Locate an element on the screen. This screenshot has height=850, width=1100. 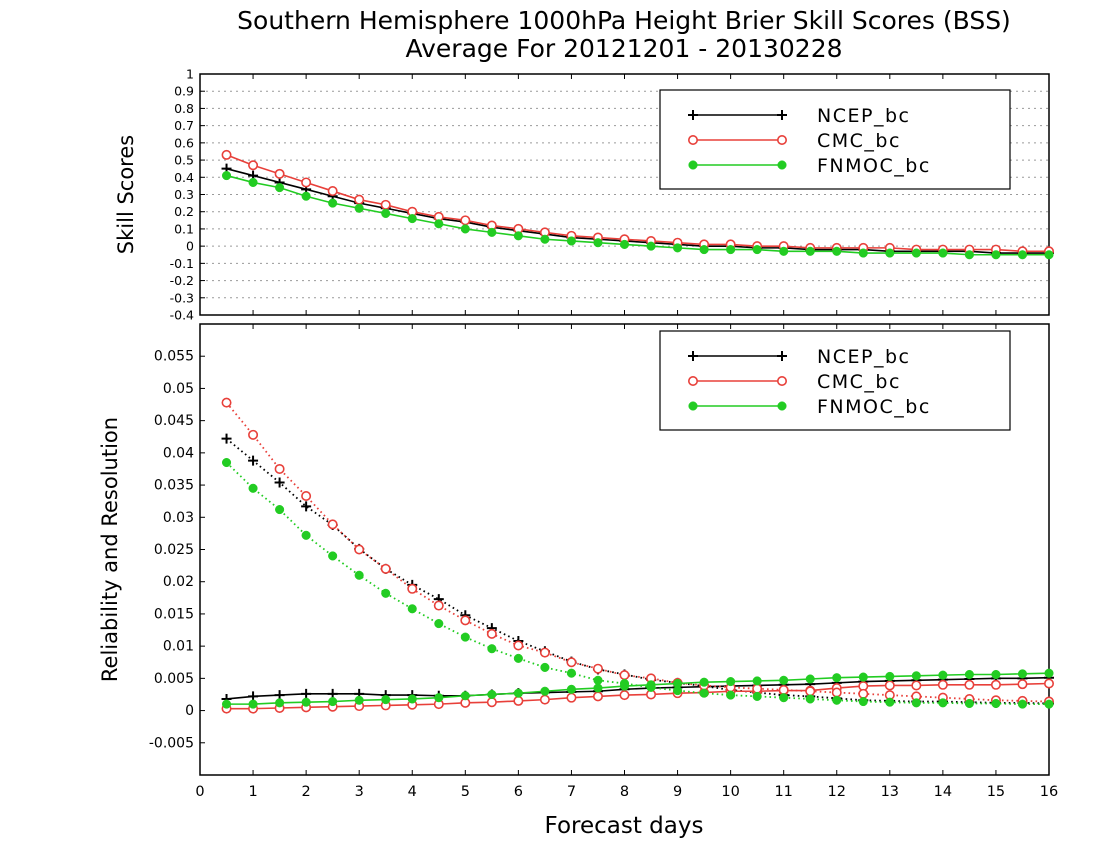
series-fnmoc-bc is located at coordinates (637, 215).